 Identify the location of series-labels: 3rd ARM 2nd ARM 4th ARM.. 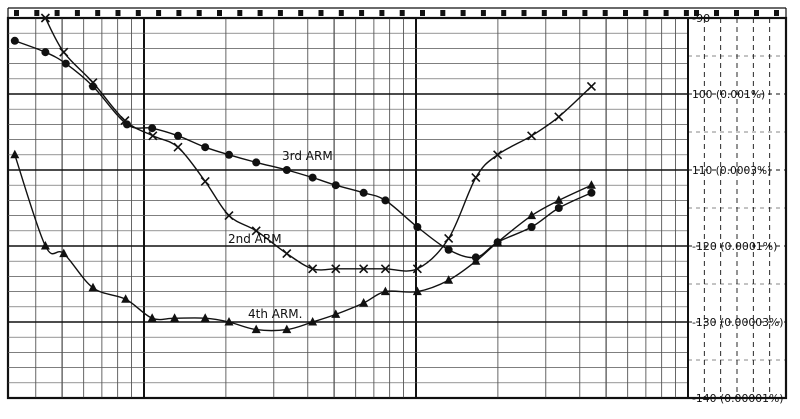
(280, 235).